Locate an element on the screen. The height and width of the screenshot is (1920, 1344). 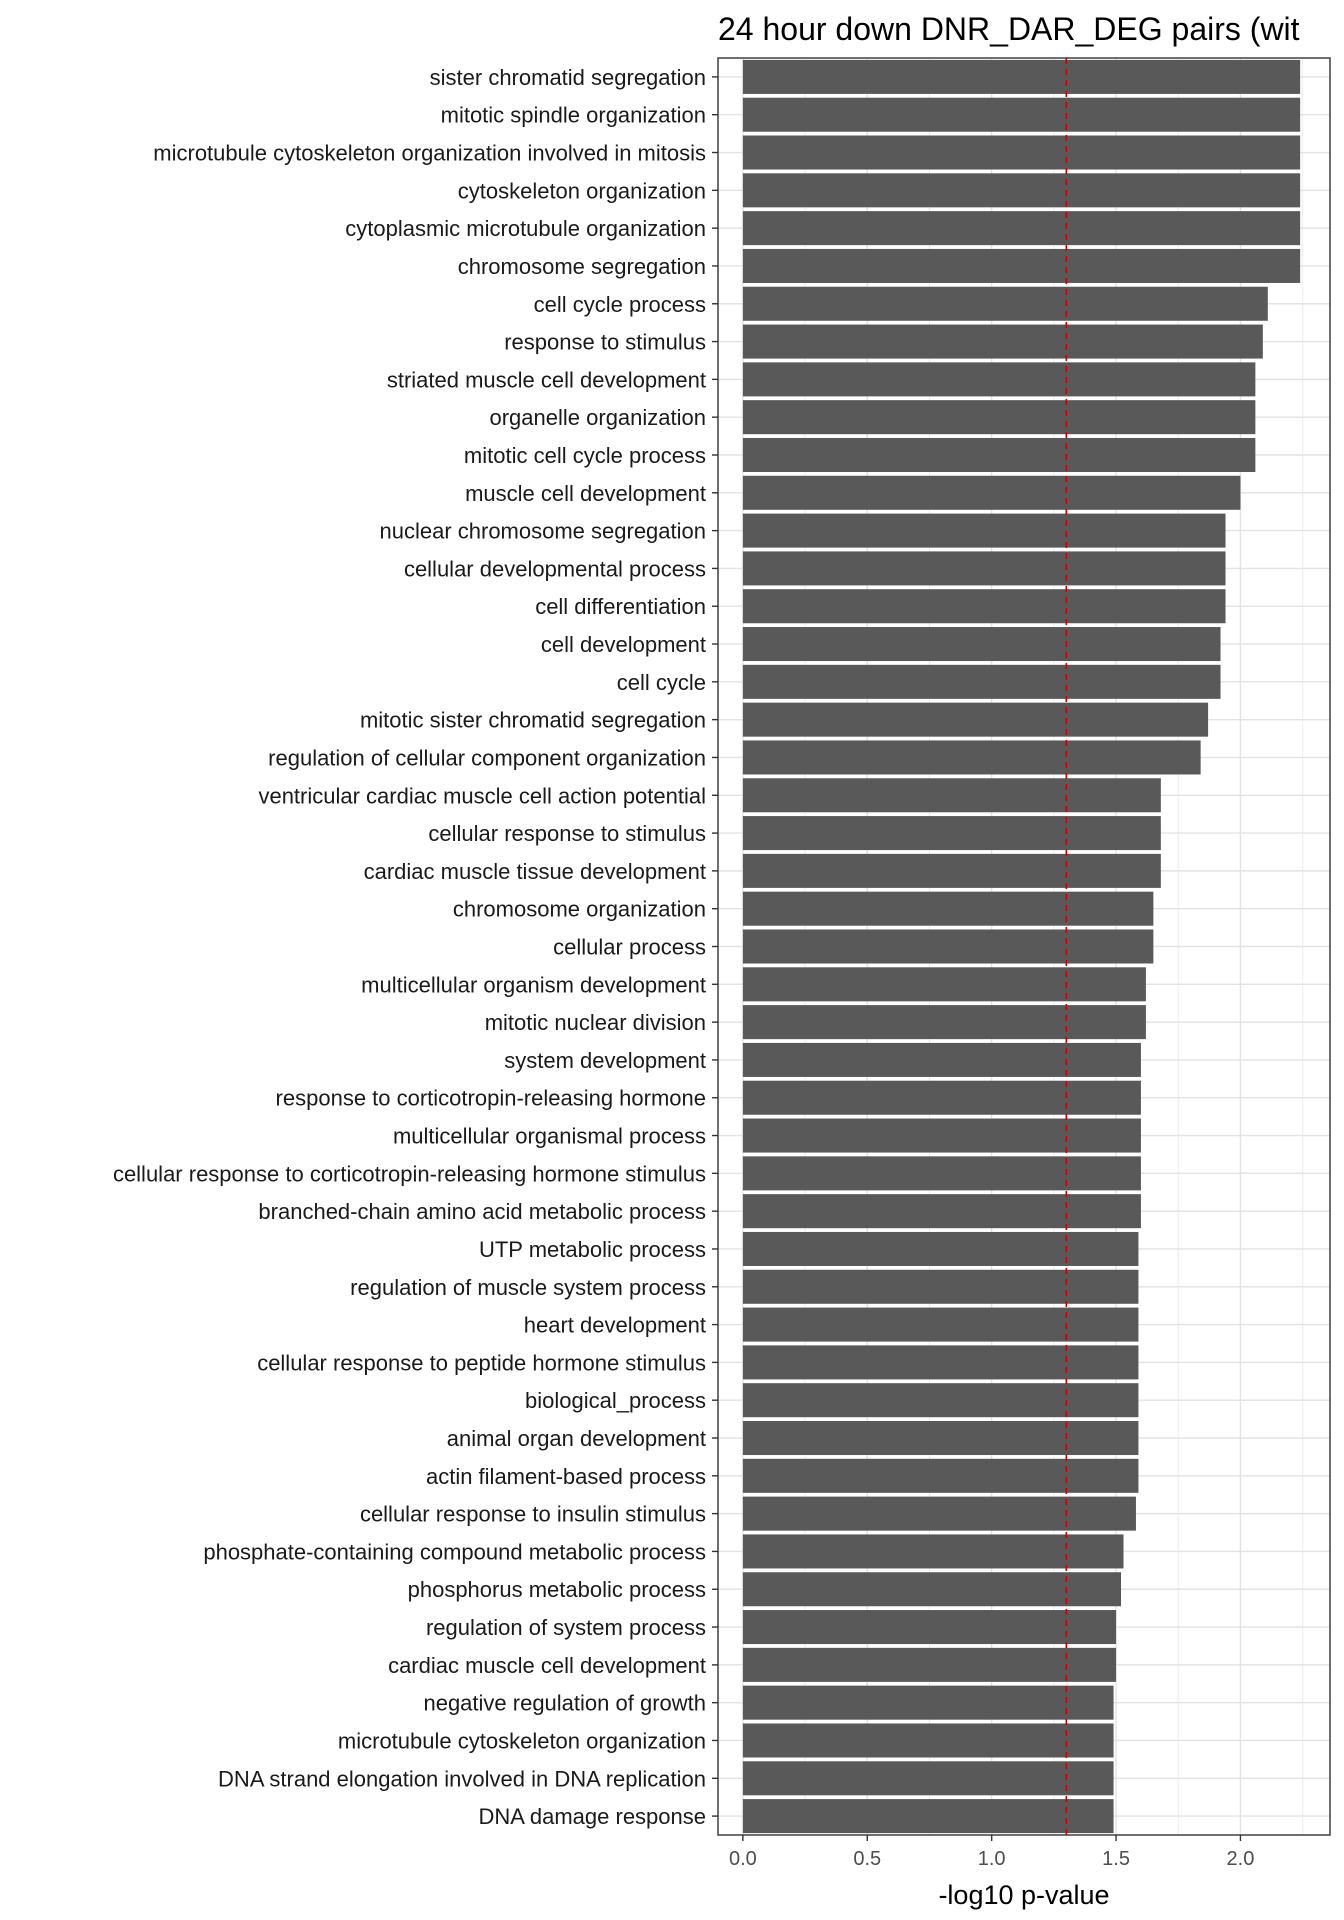
y-tick-label: cellular developmental process is located at coordinates (555, 568).